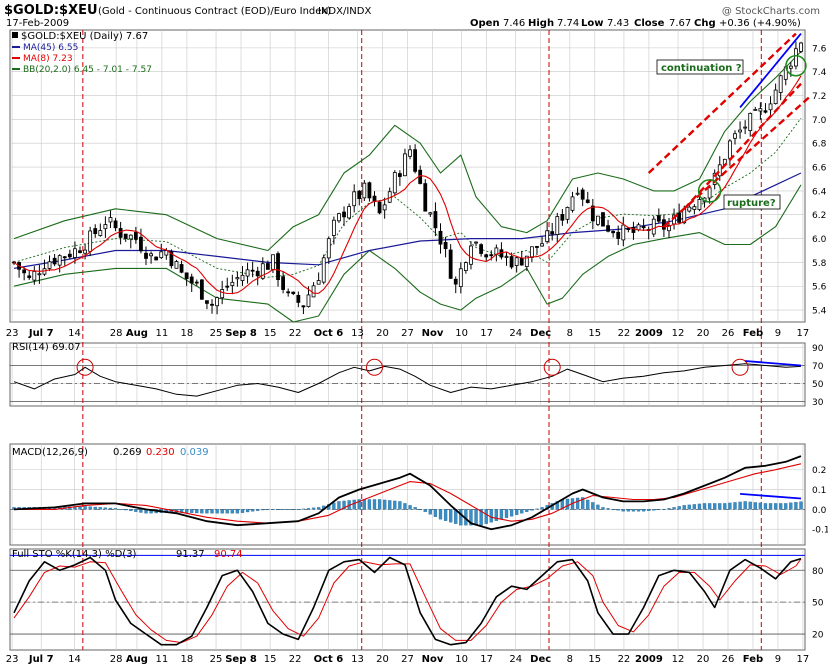 This screenshot has width=828, height=666. I want to click on close-label: Close, so click(649, 23).